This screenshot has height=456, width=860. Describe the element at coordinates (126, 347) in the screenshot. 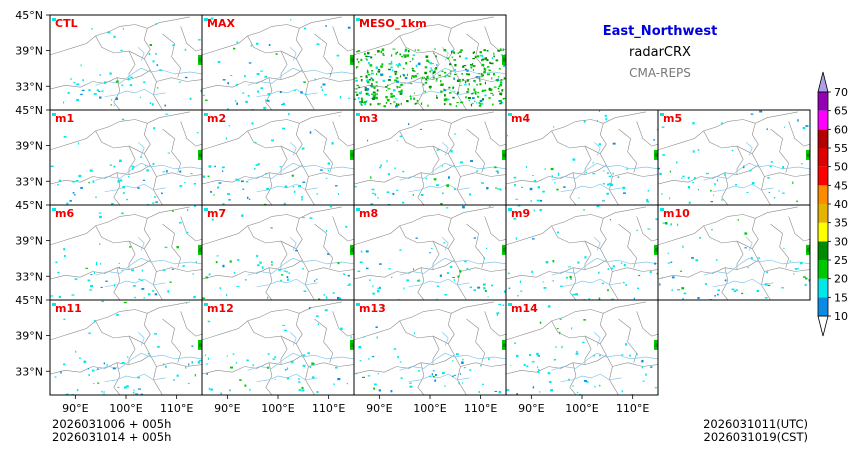

I see `panel-m11: m11` at that location.